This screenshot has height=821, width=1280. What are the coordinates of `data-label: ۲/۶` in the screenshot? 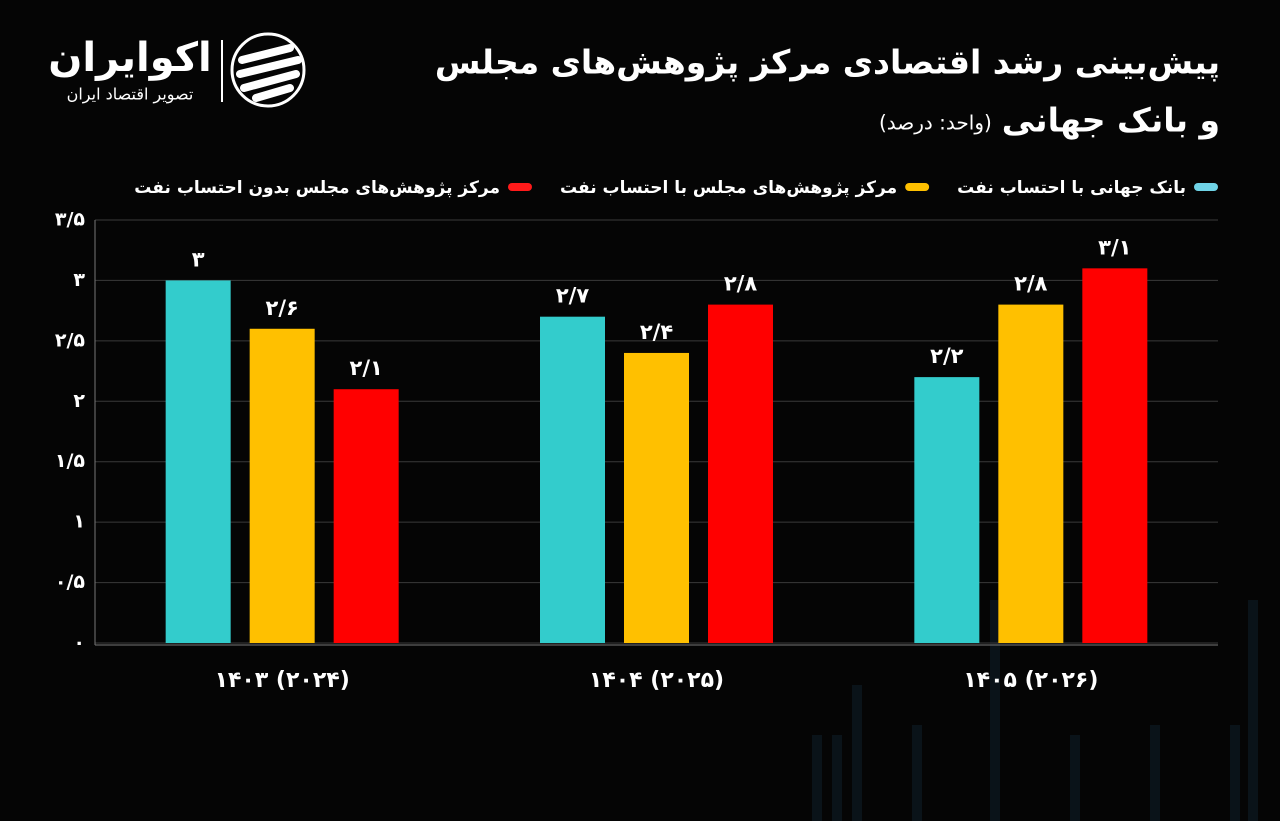 It's located at (282, 308).